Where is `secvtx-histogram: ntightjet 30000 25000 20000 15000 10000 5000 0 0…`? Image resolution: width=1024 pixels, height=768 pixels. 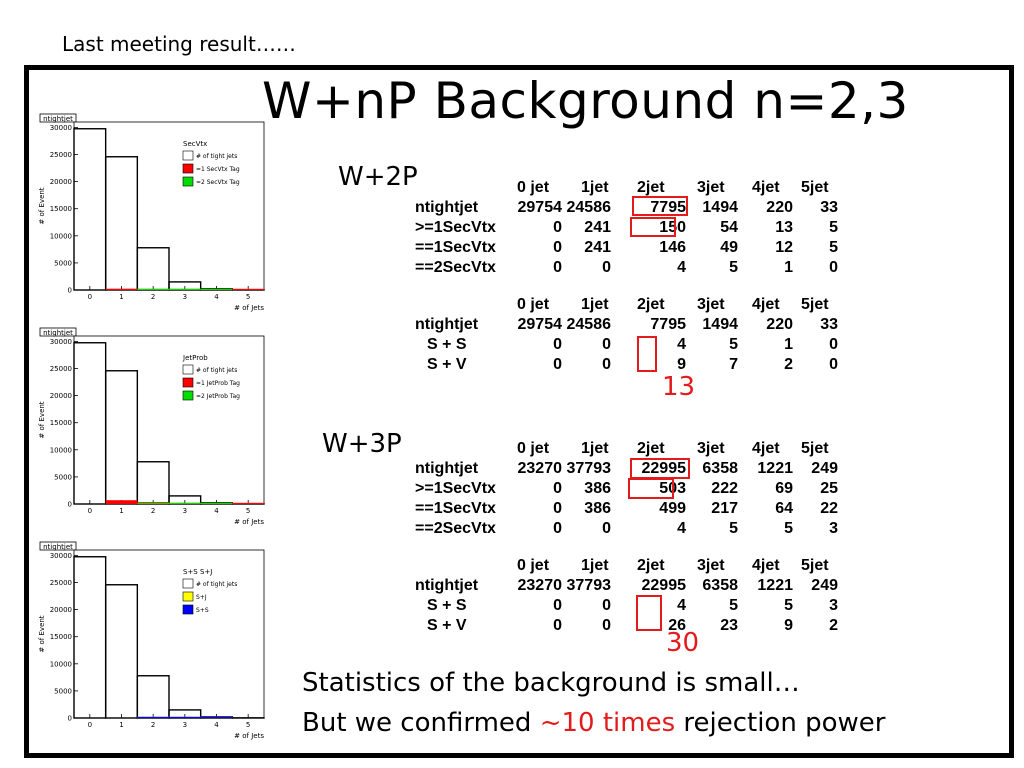 secvtx-histogram: ntightjet 30000 25000 20000 15000 10000 5000 0 0… is located at coordinates (153, 212).